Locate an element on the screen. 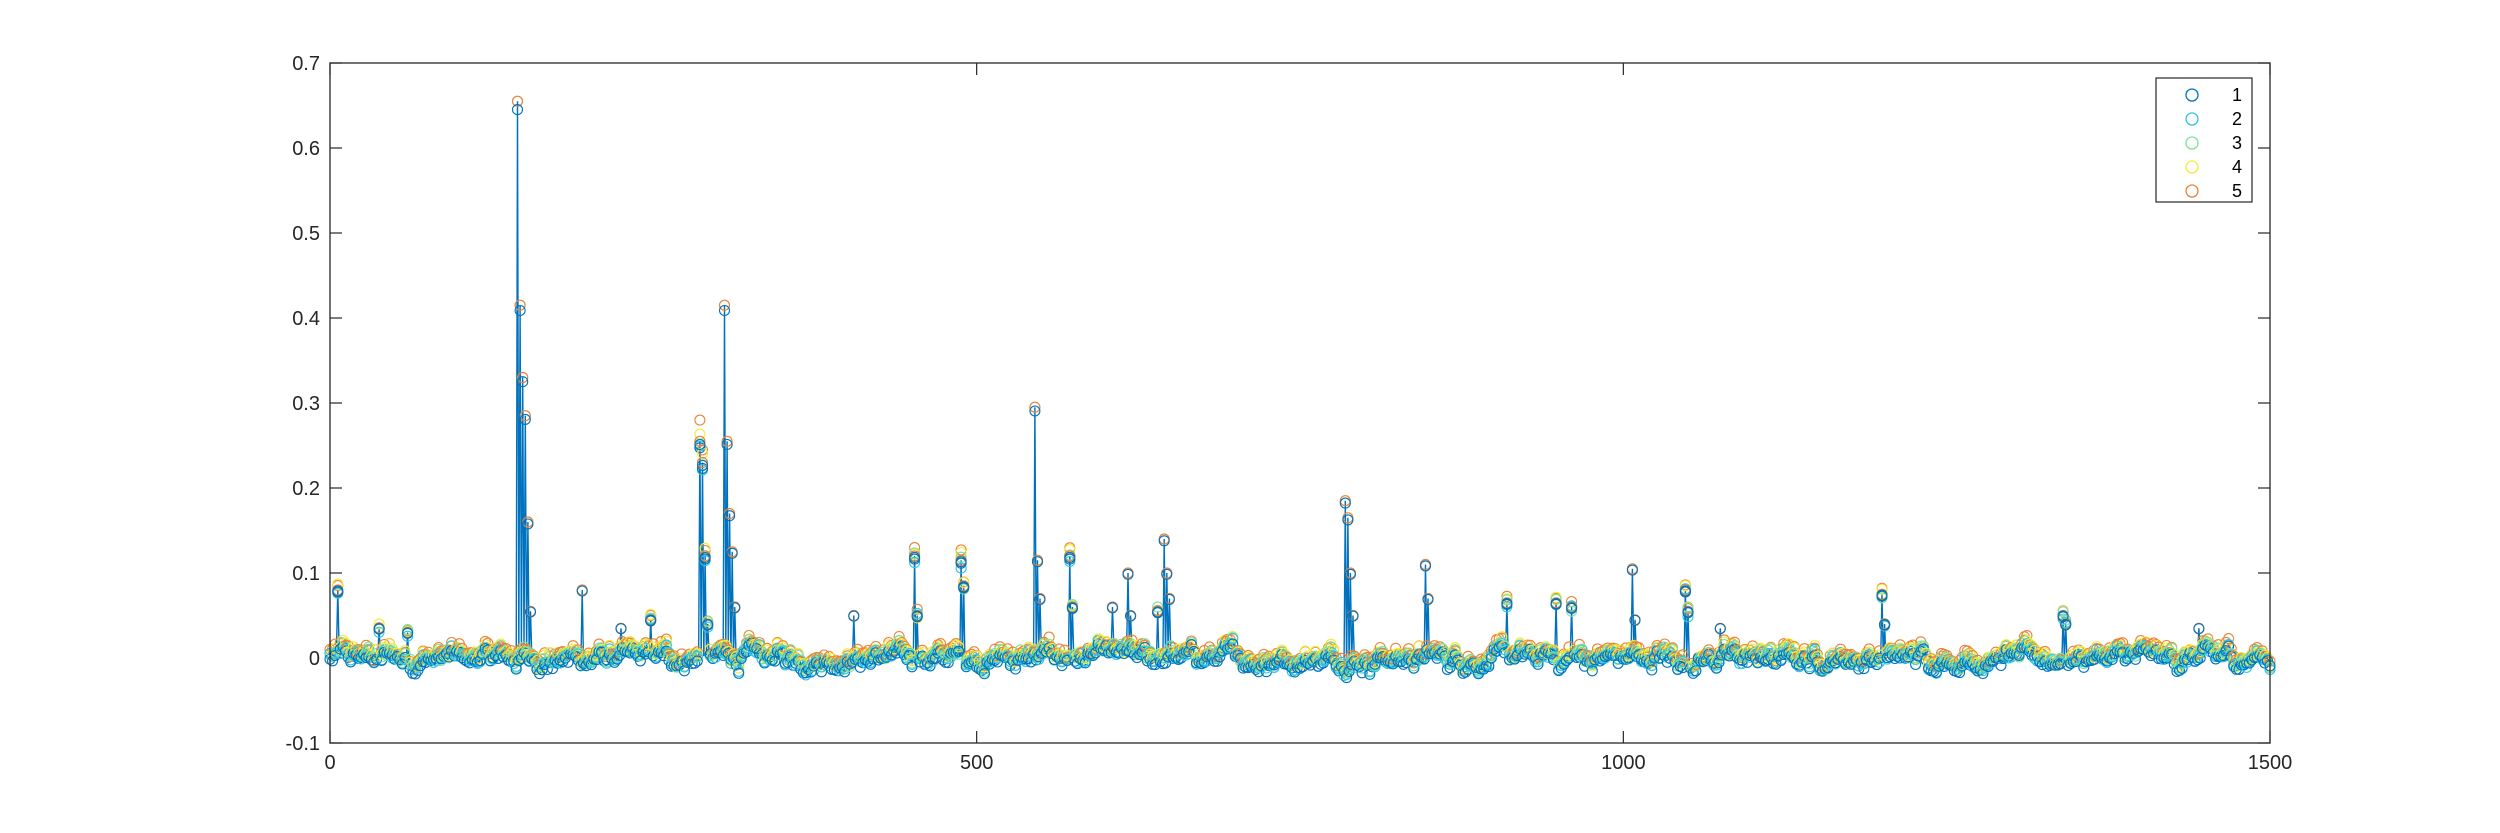  legend-label-4: 4 is located at coordinates (2237, 167).